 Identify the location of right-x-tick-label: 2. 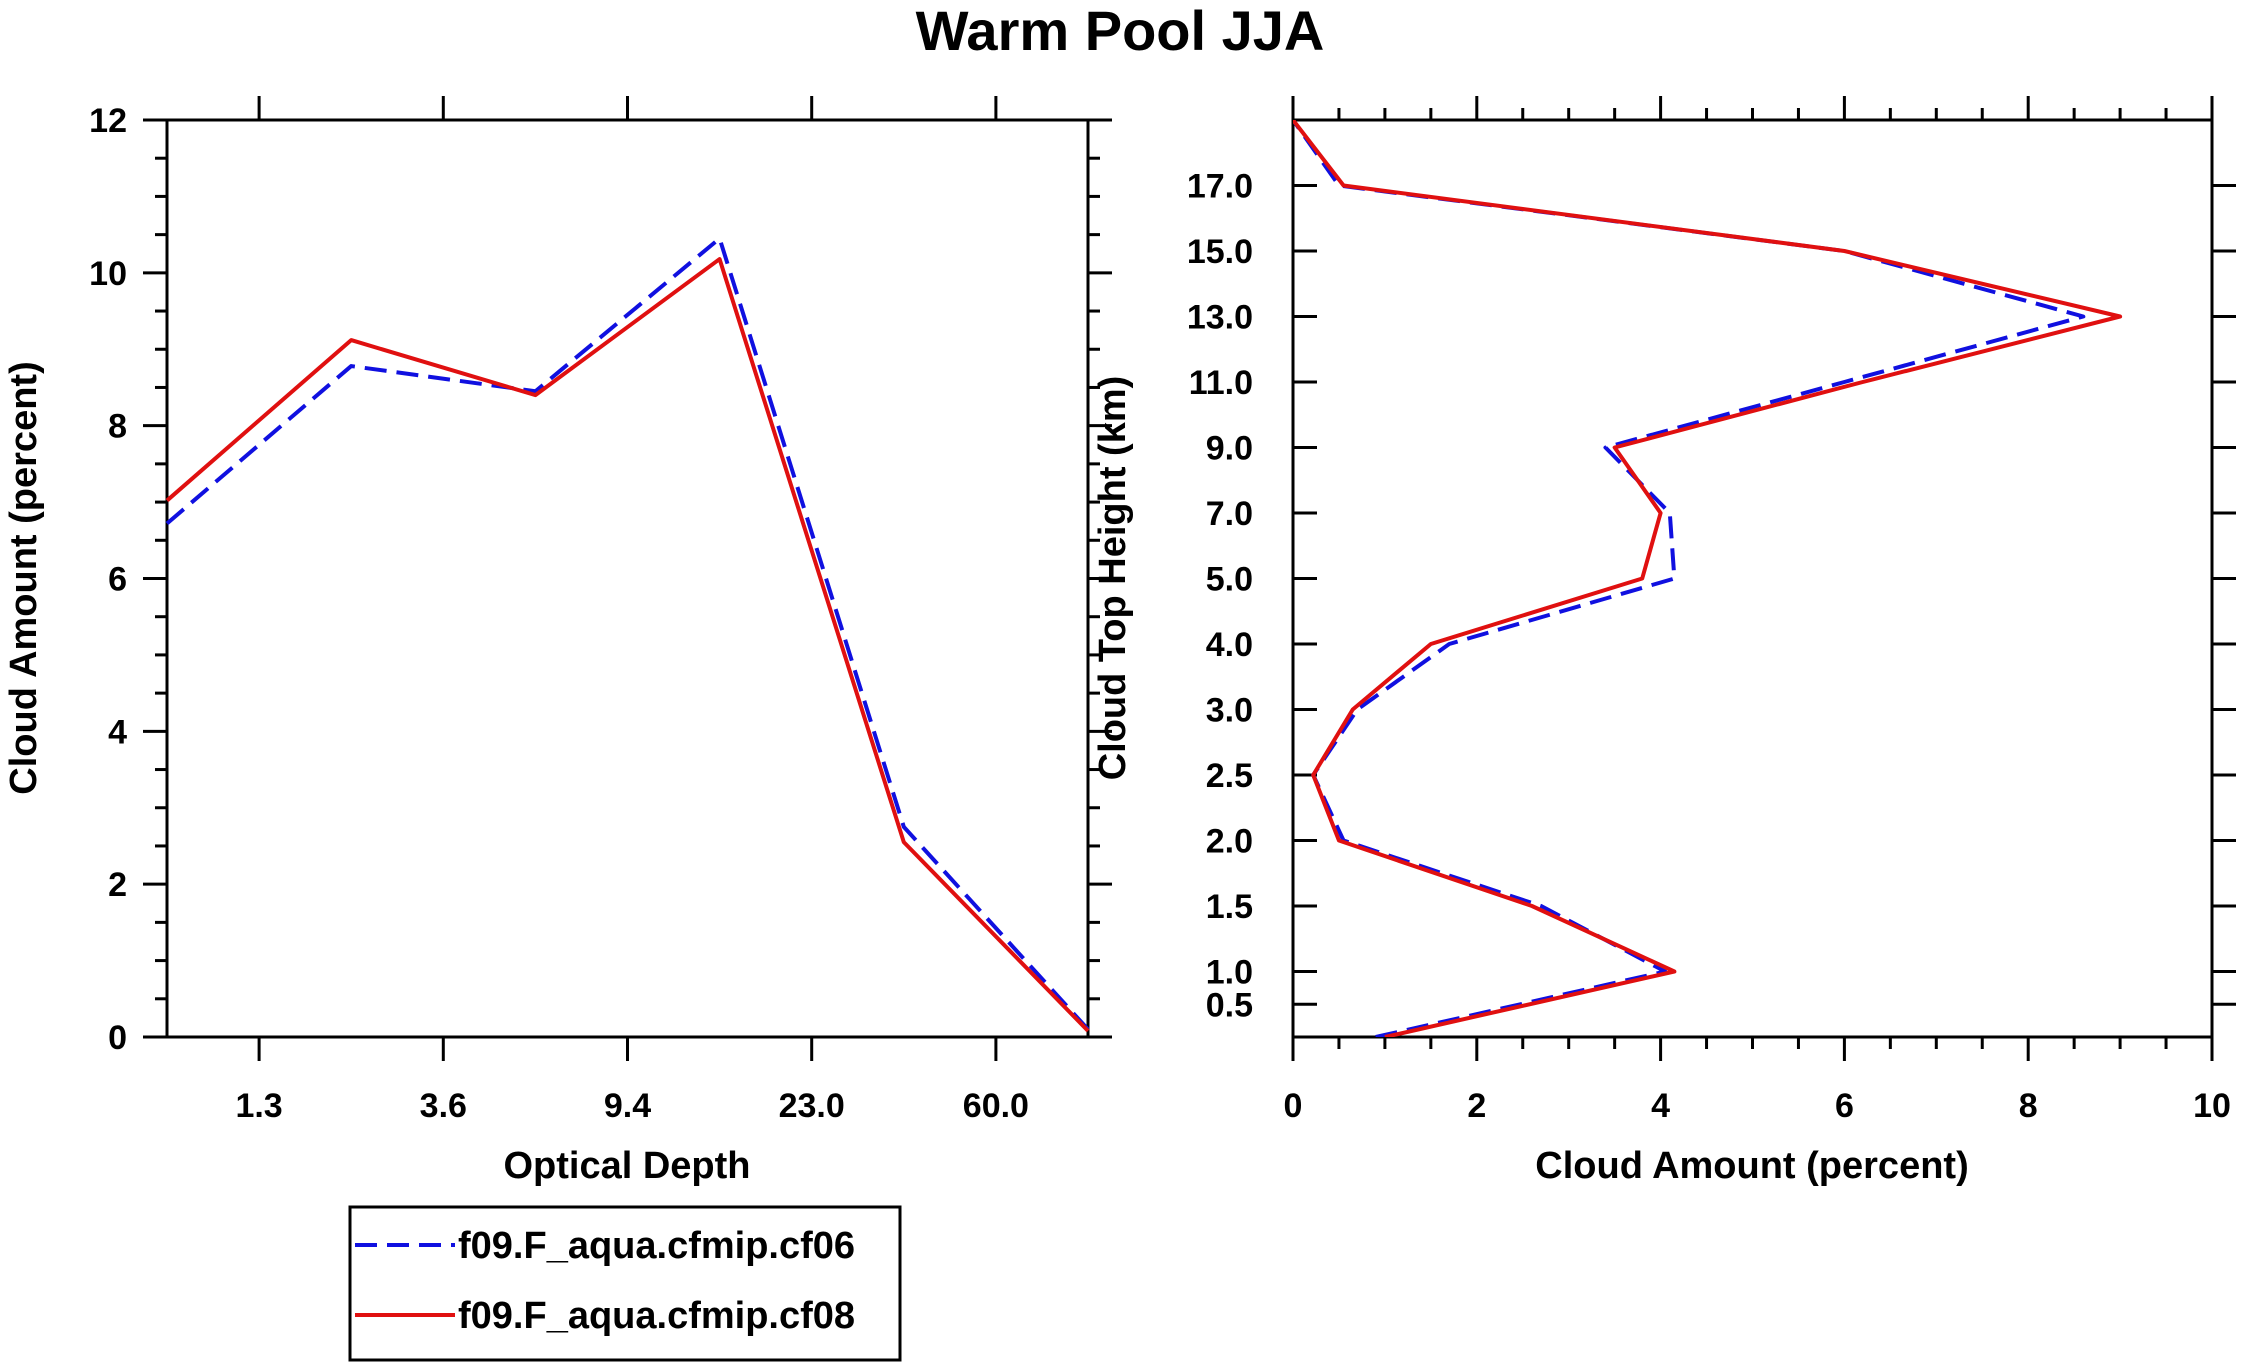
(1476, 1106).